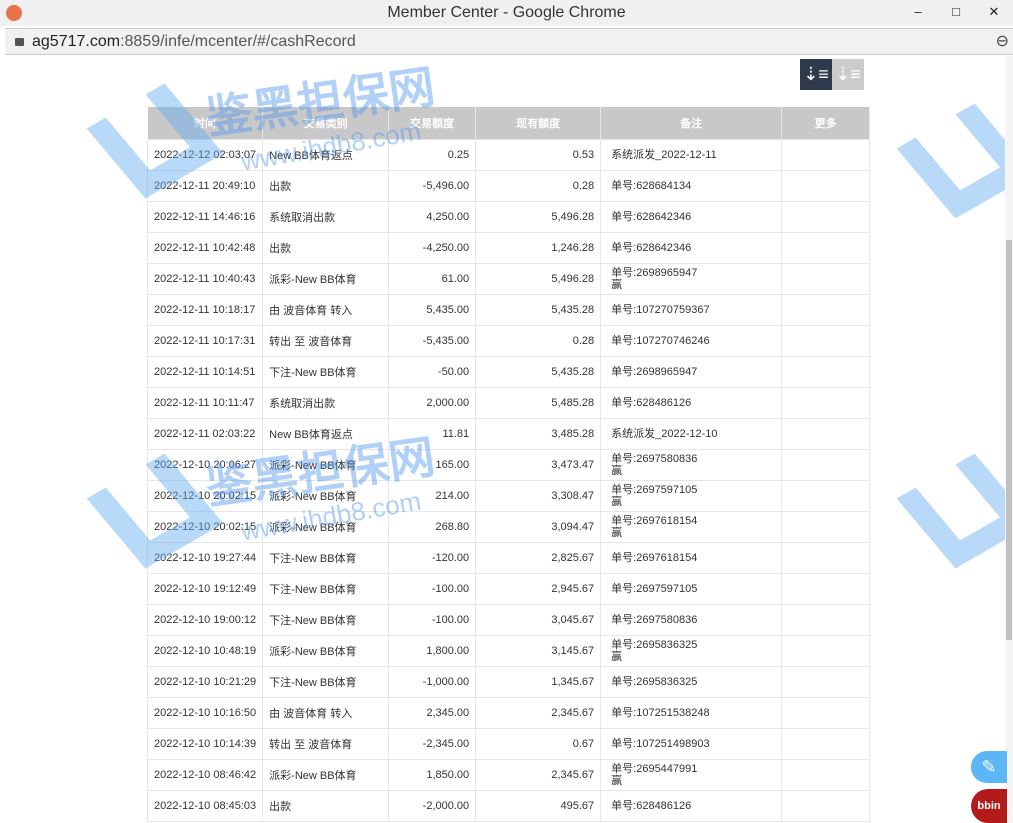  Describe the element at coordinates (432, 154) in the screenshot. I see `amount-cell: 0.25` at that location.